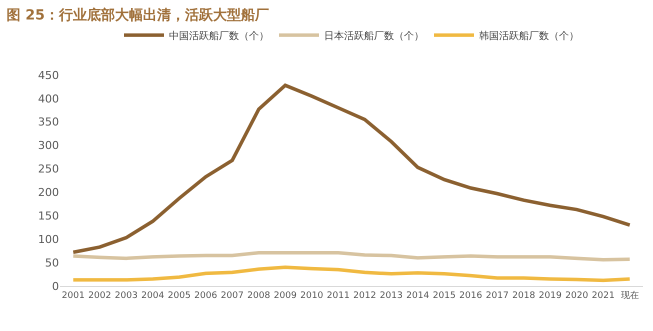  Describe the element at coordinates (219, 36) in the screenshot. I see `legend-label: 中国活跃船厂数（个）` at that location.